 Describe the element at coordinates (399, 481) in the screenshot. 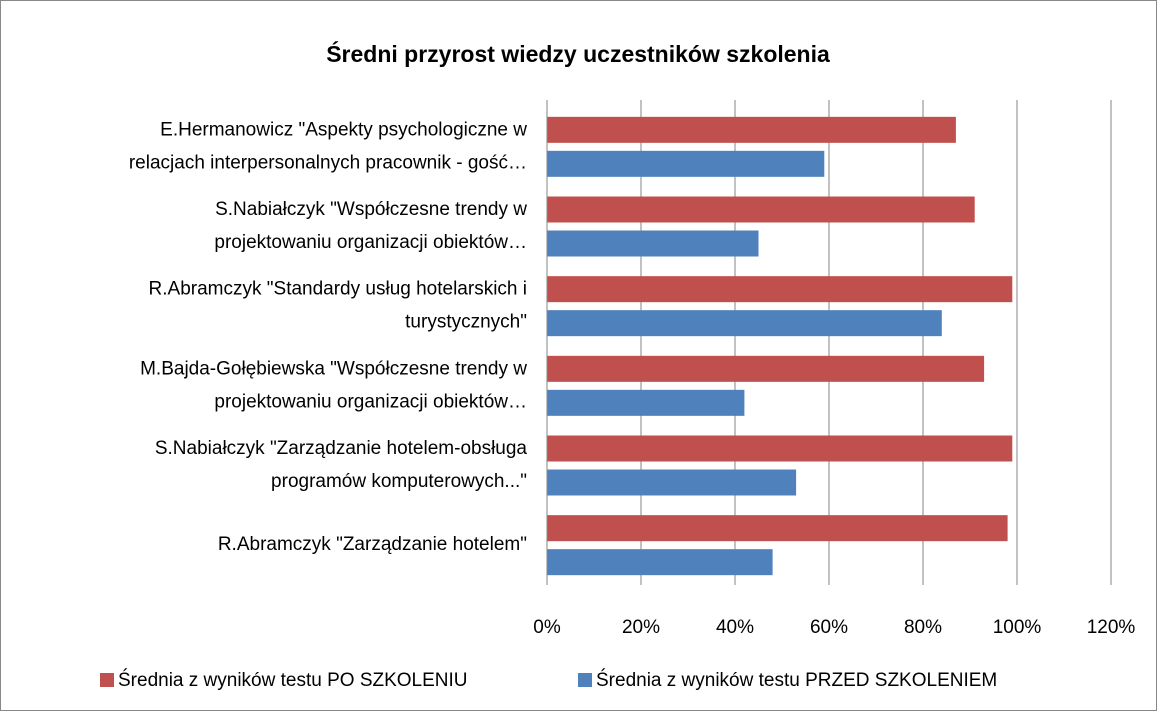

I see `y-tick-label: programów komputerowych..."` at that location.